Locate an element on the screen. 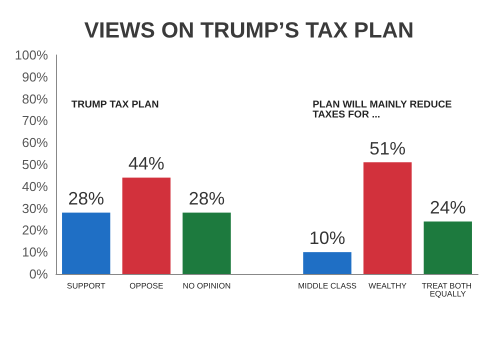  data-label: 10% is located at coordinates (327, 238).